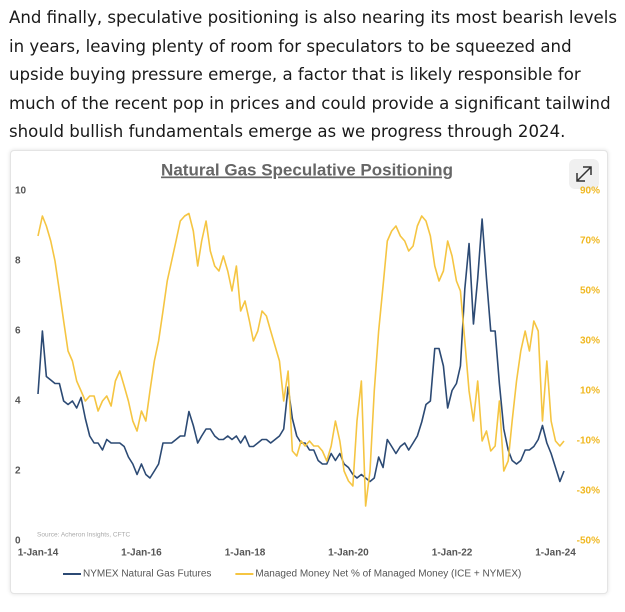 This screenshot has width=625, height=612. I want to click on y2-tick-label: 70%, so click(590, 241).